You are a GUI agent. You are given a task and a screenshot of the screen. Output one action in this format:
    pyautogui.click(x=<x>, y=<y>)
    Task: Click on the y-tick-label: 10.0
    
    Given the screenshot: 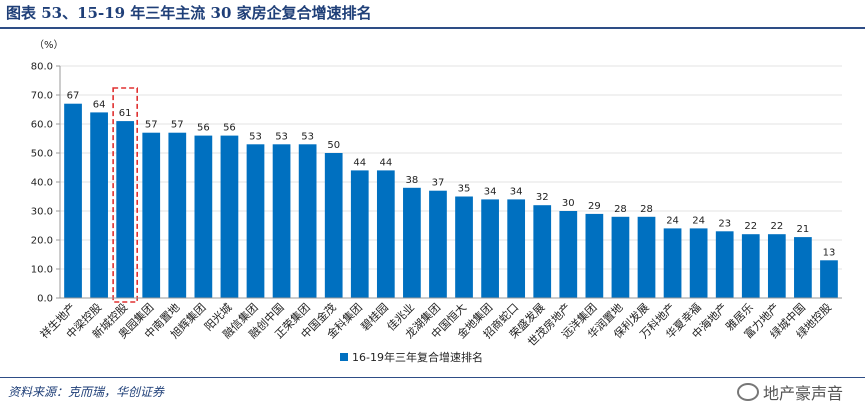 What is the action you would take?
    pyautogui.click(x=42, y=270)
    